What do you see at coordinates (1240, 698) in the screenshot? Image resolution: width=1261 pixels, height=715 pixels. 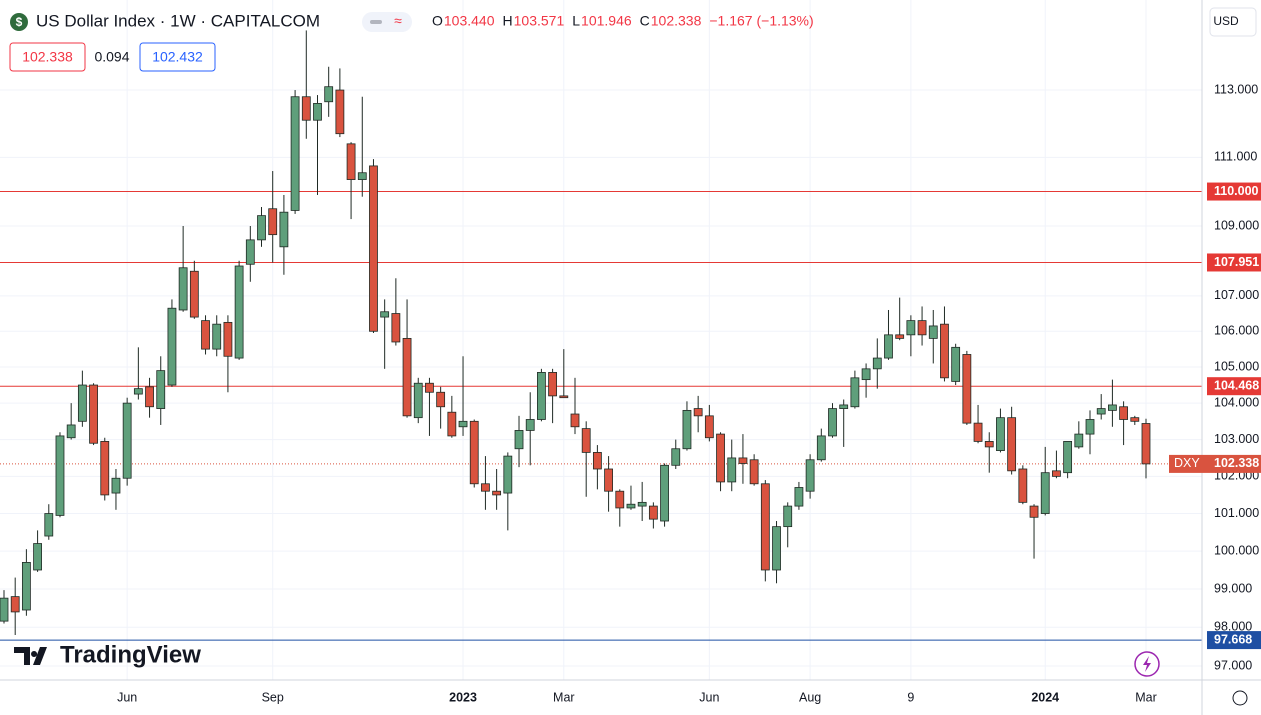 I see `settings-icon` at bounding box center [1240, 698].